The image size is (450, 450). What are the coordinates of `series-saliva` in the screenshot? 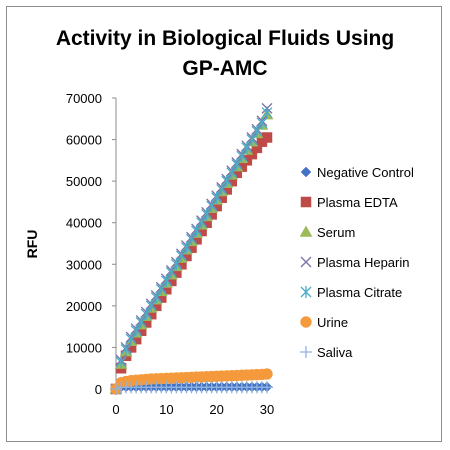 It's located at (191, 388).